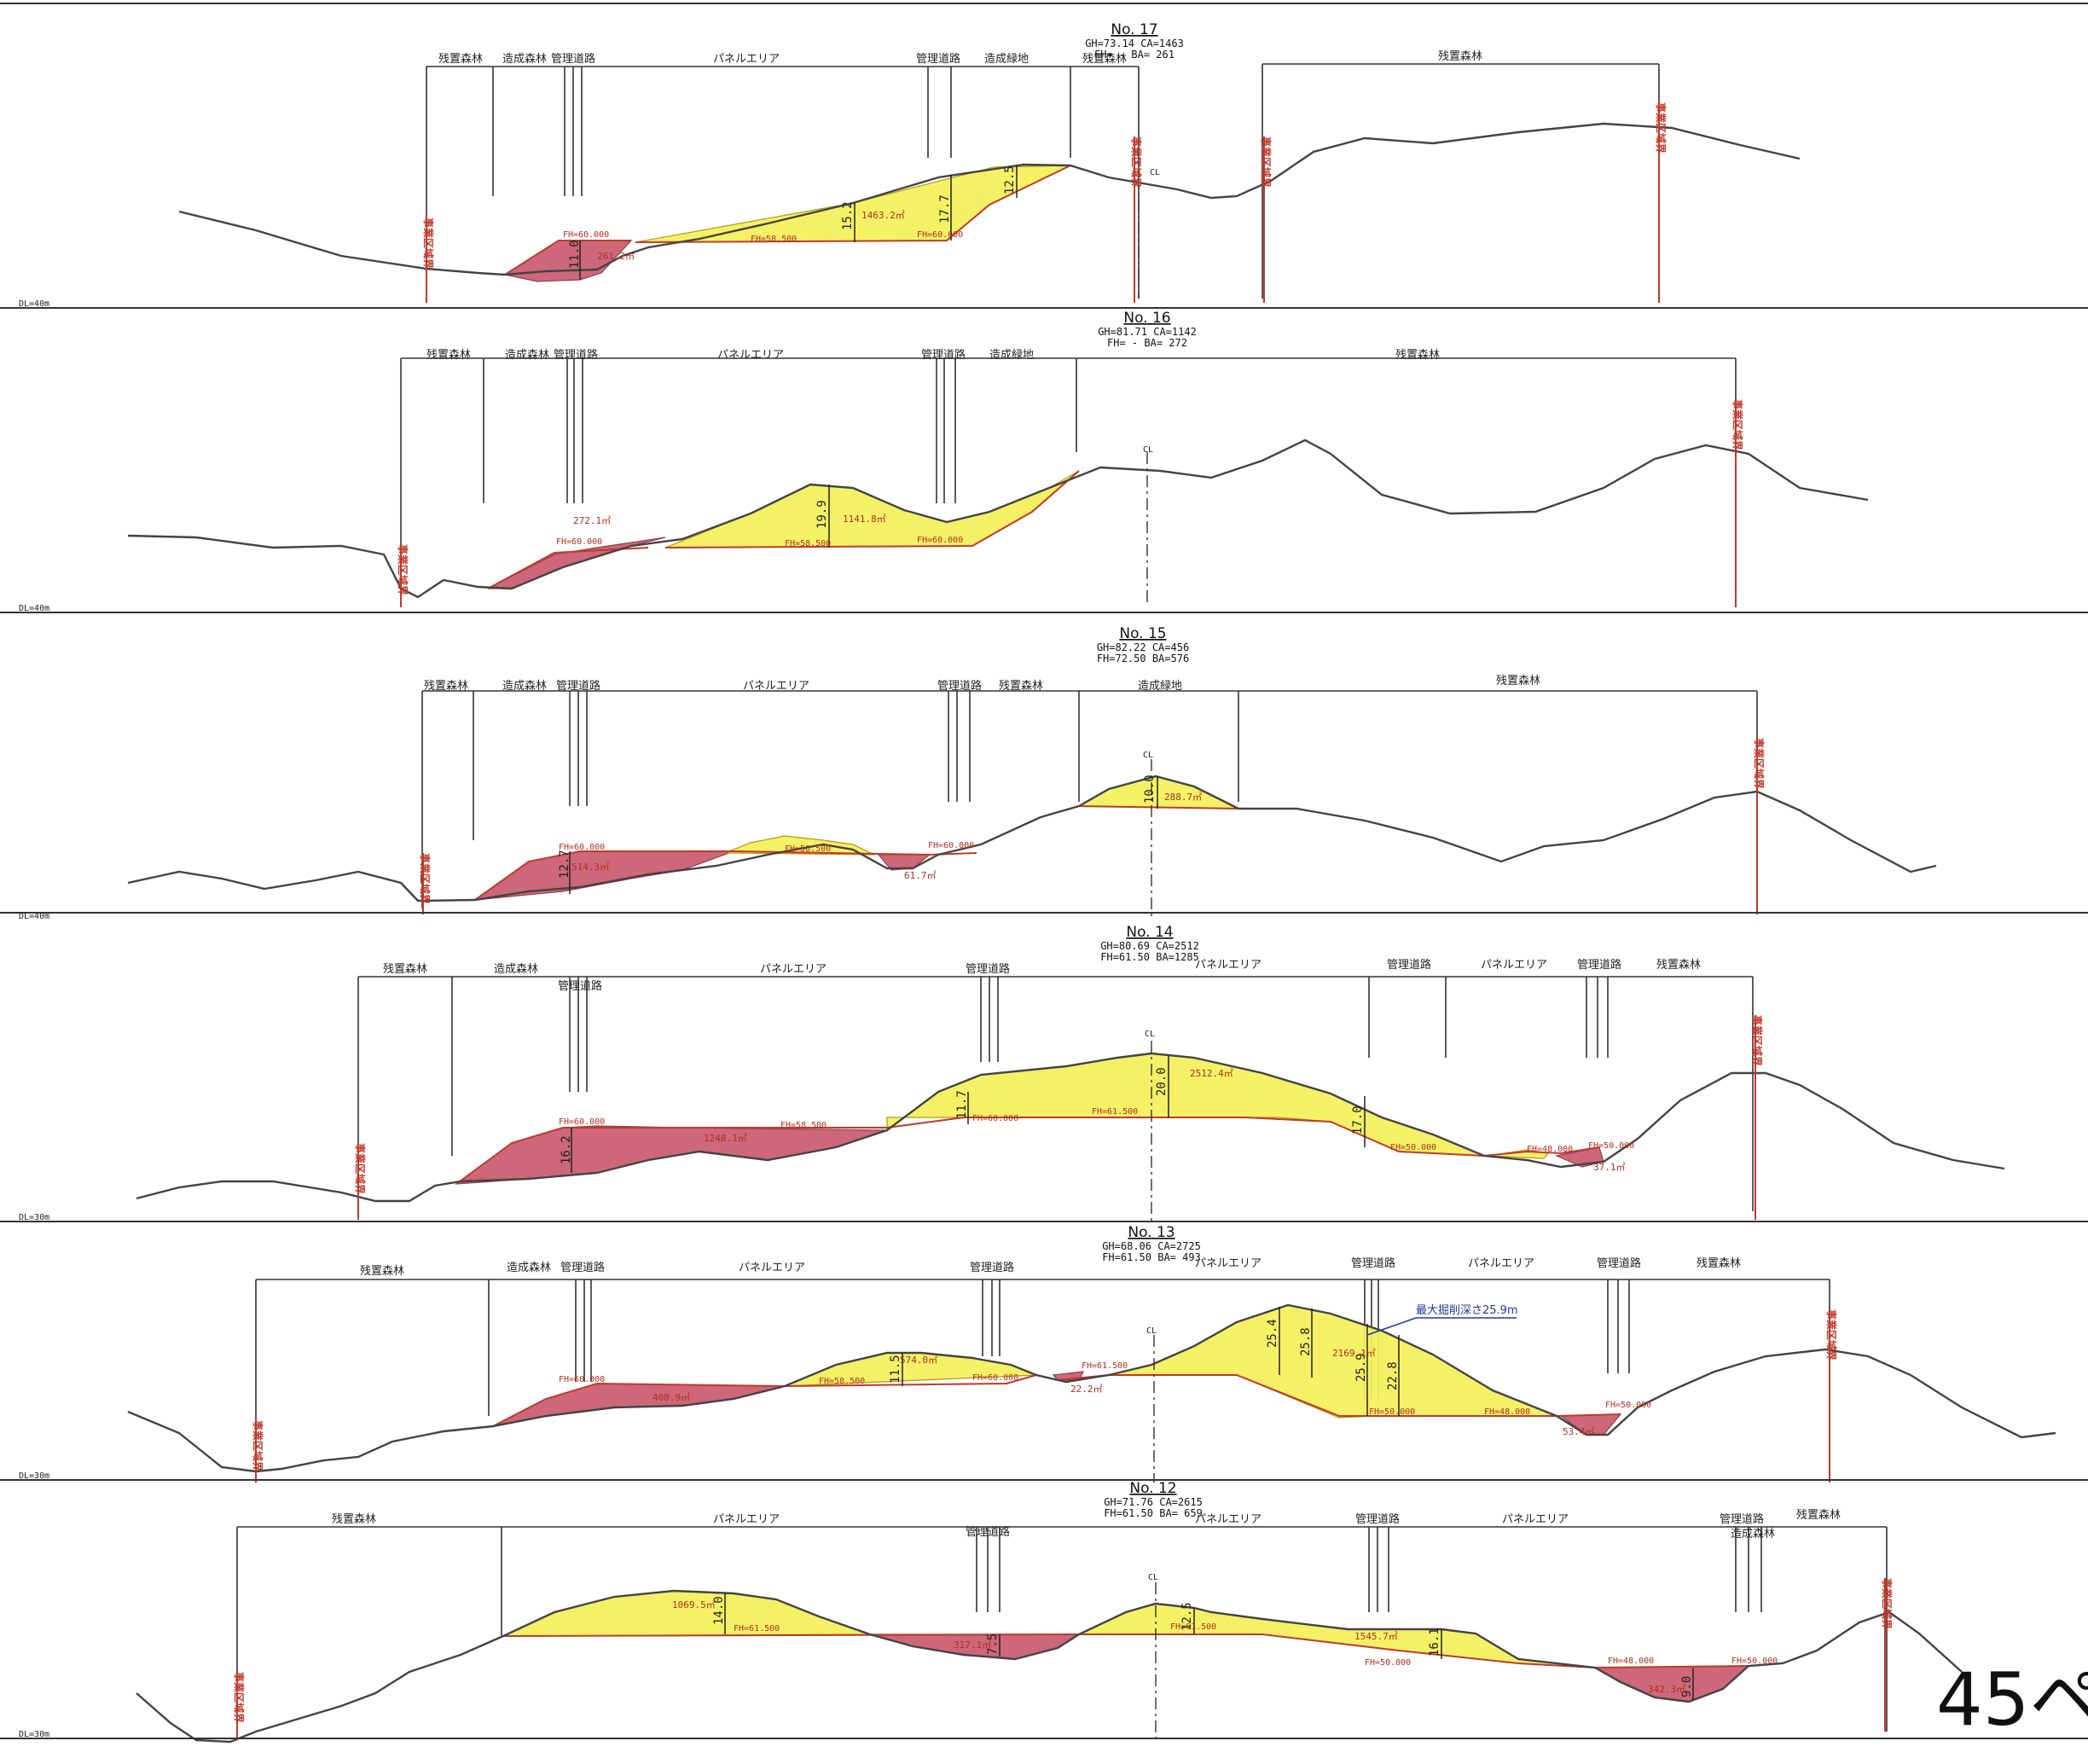 The height and width of the screenshot is (1764, 2088). I want to click on height-dim: 22.8, so click(1393, 1375).